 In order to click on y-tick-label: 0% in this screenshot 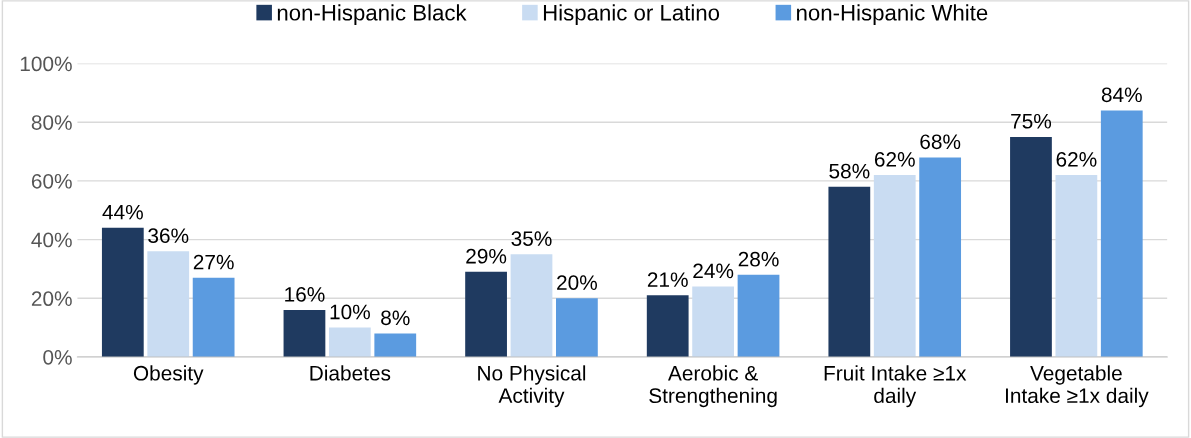, I will do `click(57, 357)`.